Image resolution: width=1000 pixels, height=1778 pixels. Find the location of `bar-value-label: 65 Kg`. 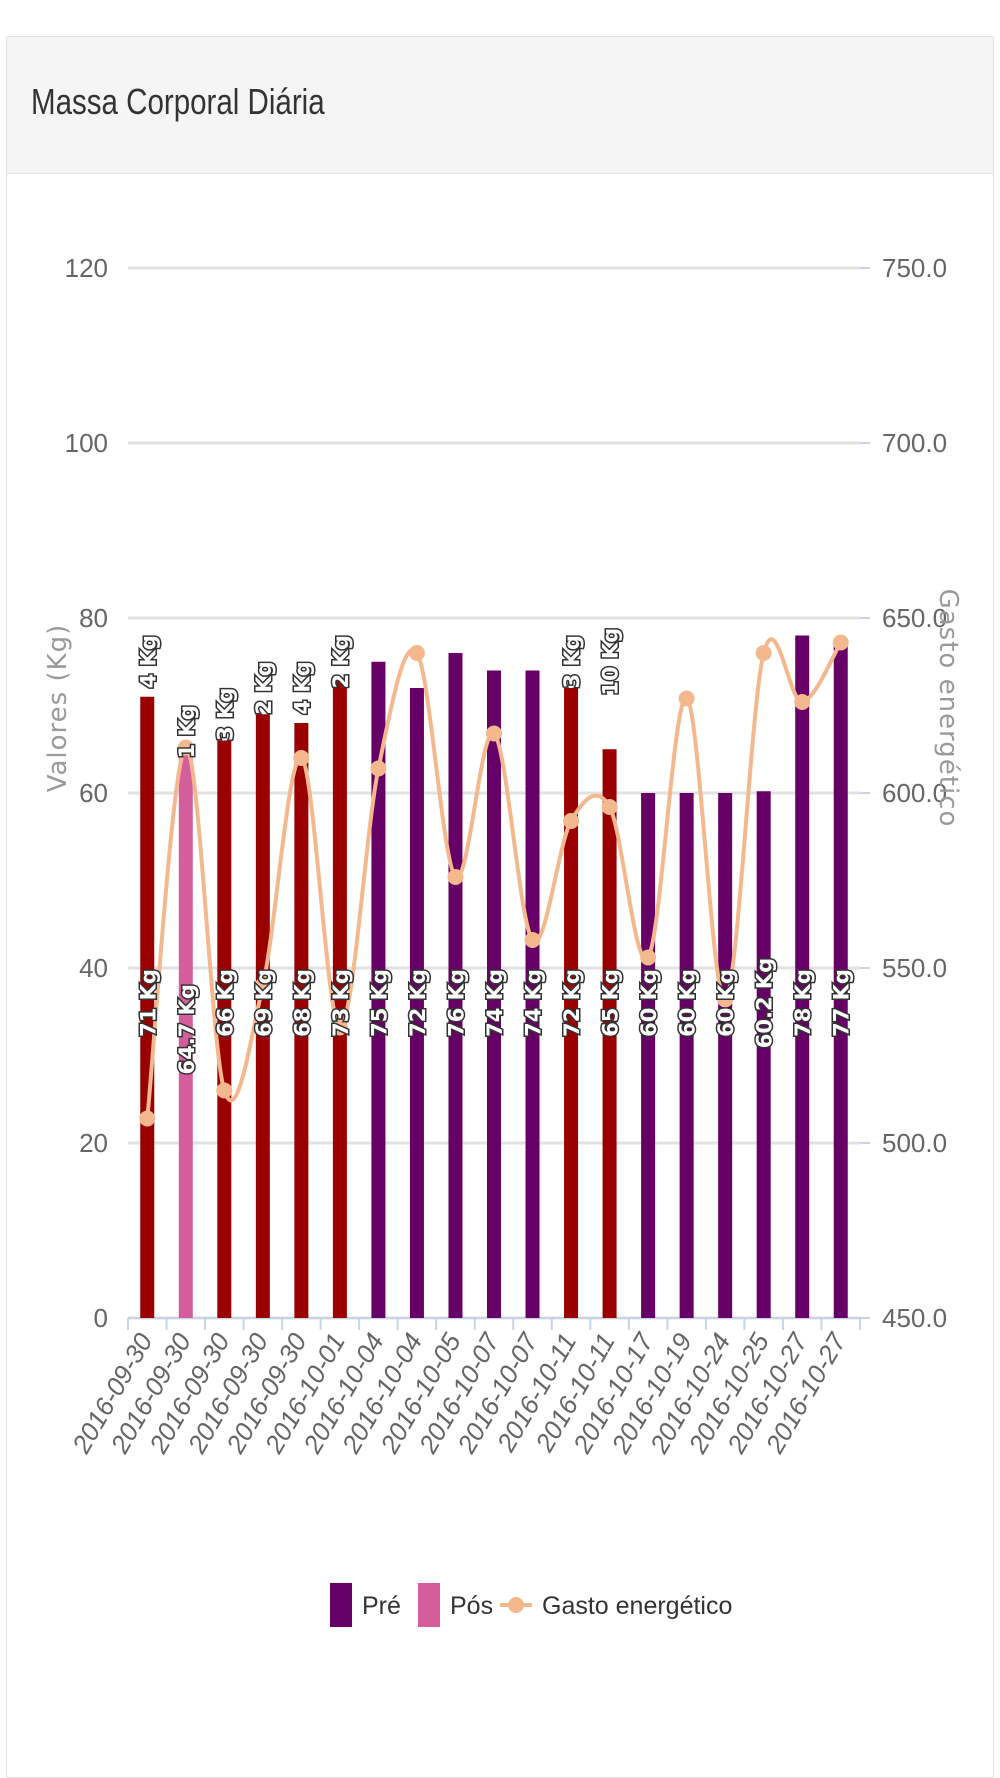

bar-value-label: 65 Kg is located at coordinates (611, 1003).